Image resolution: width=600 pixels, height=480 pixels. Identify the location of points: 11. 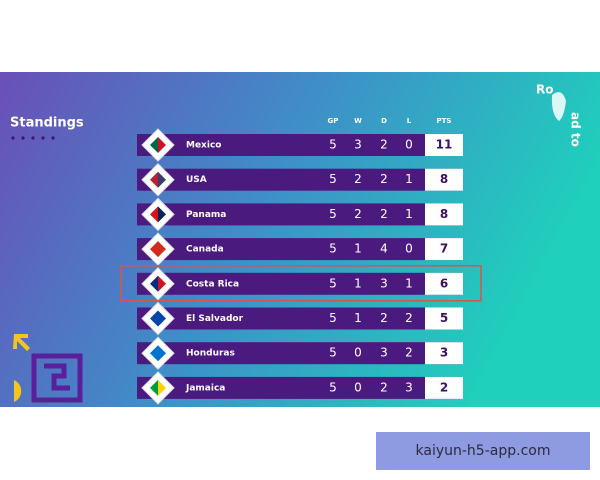
(444, 145).